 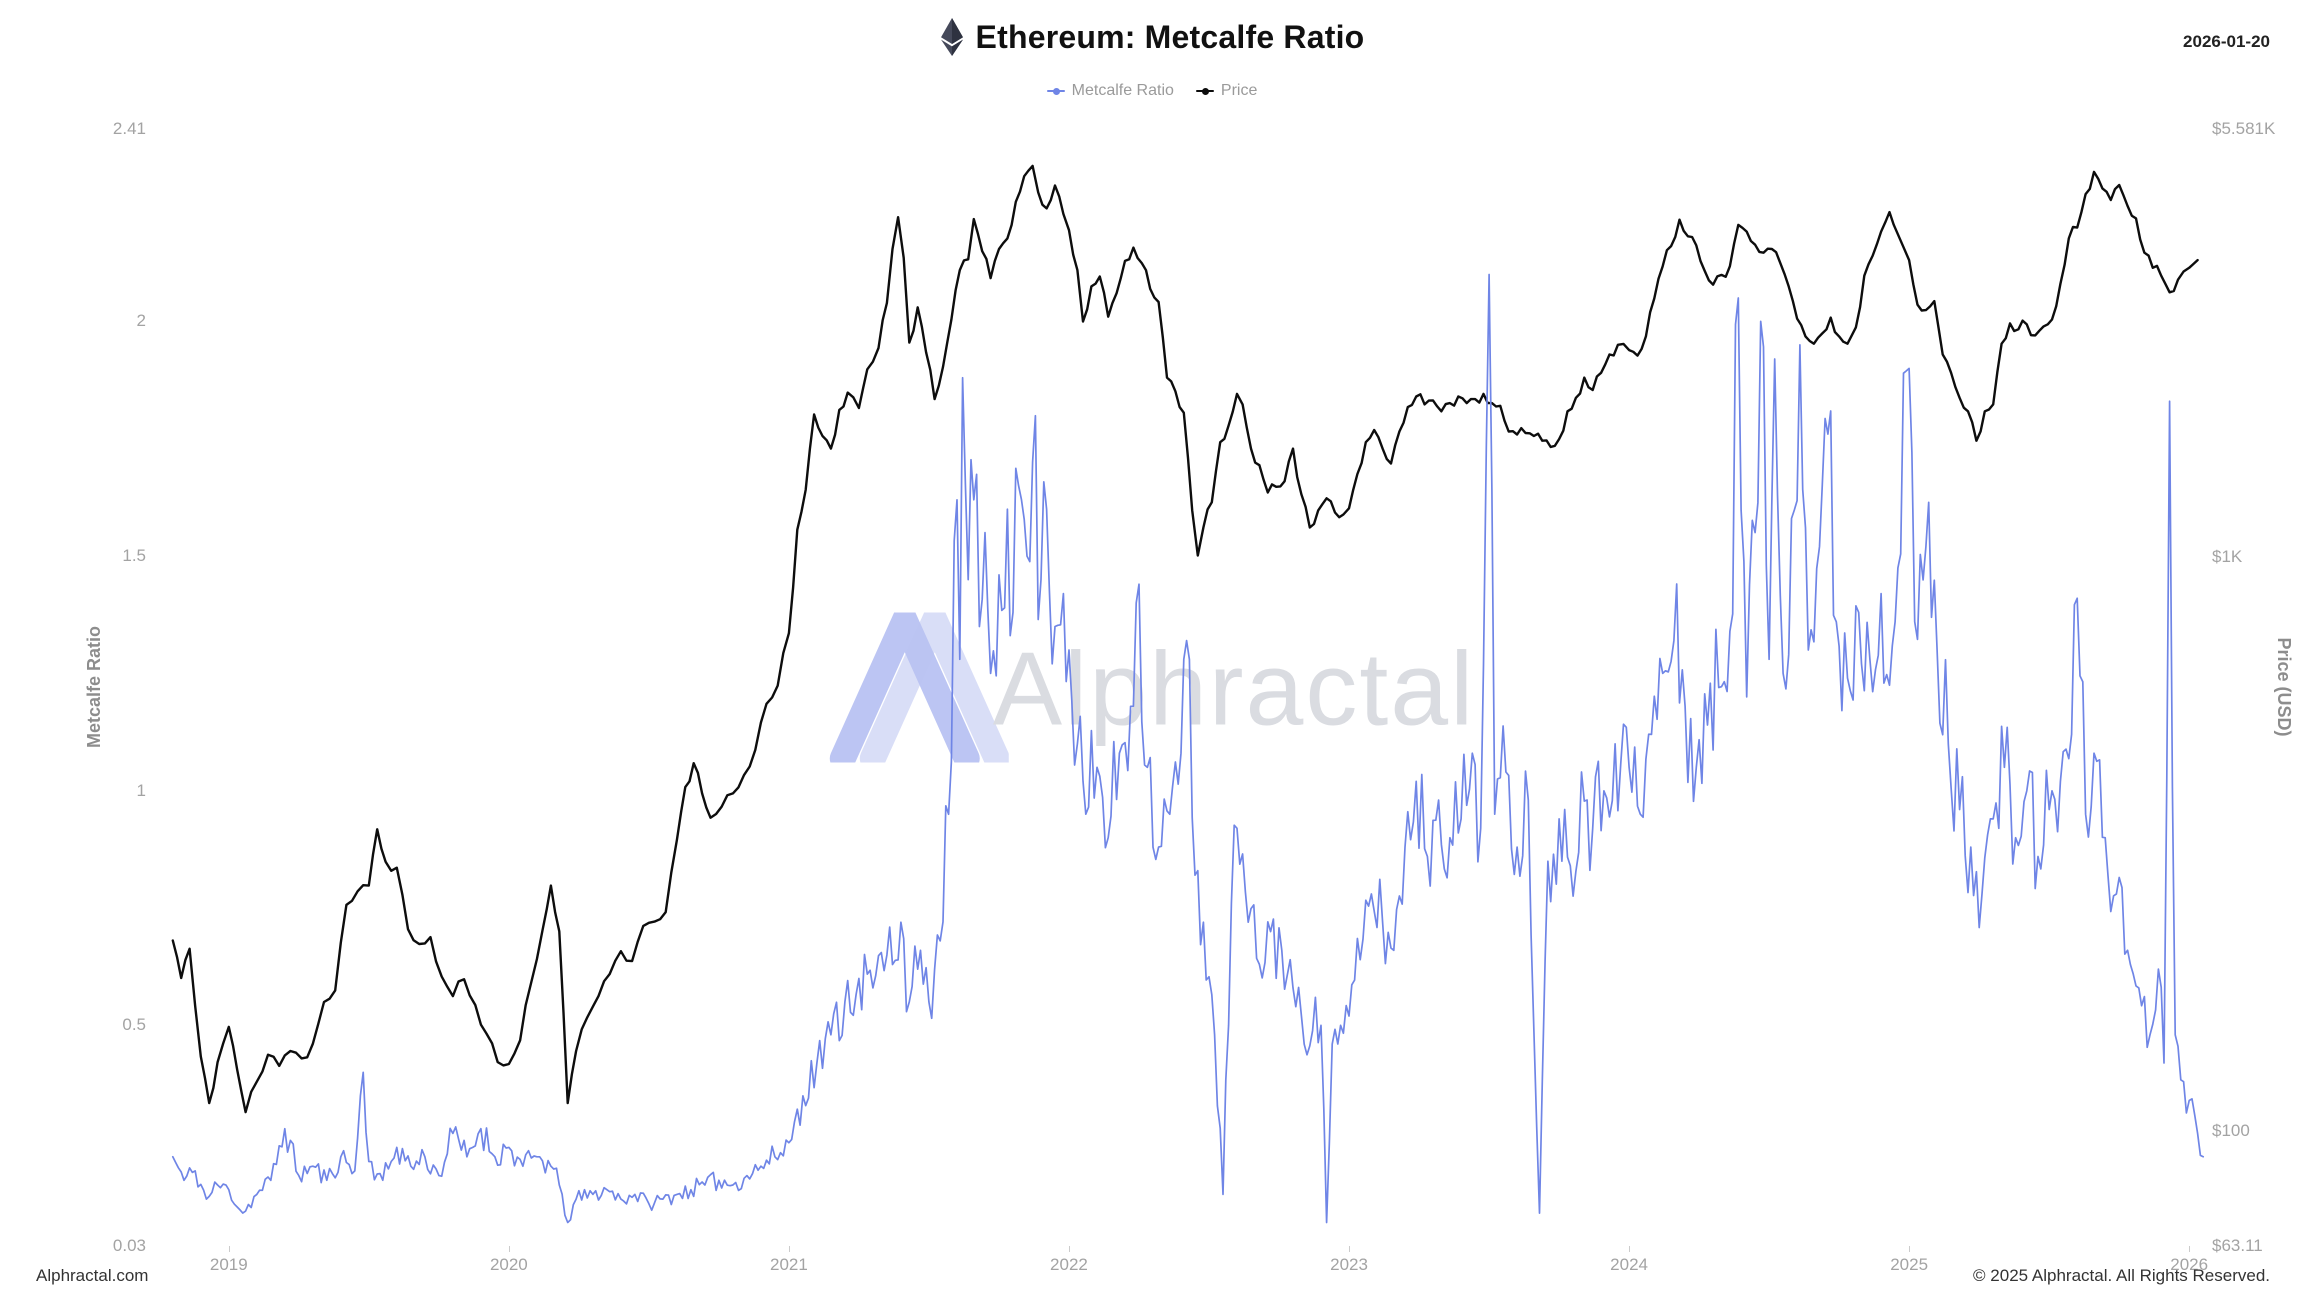 I want to click on left-axis-title: Metcalfe Ratio, so click(x=94, y=687).